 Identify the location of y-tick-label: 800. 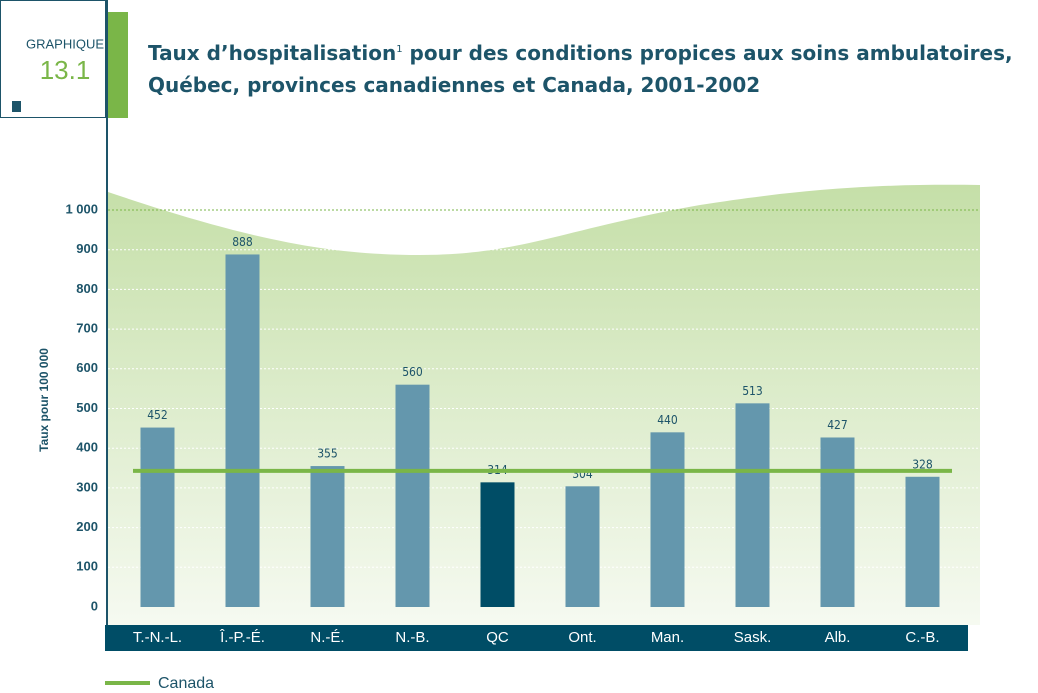
(87, 288).